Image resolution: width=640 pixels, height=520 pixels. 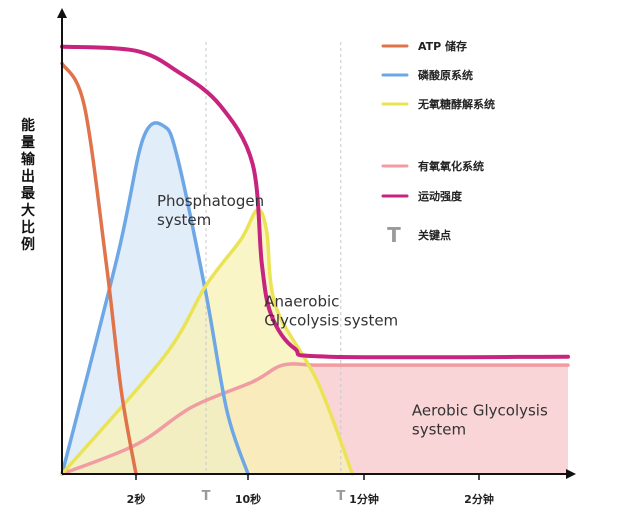 I want to click on legend-label-4: 运动强度, so click(x=440, y=196).